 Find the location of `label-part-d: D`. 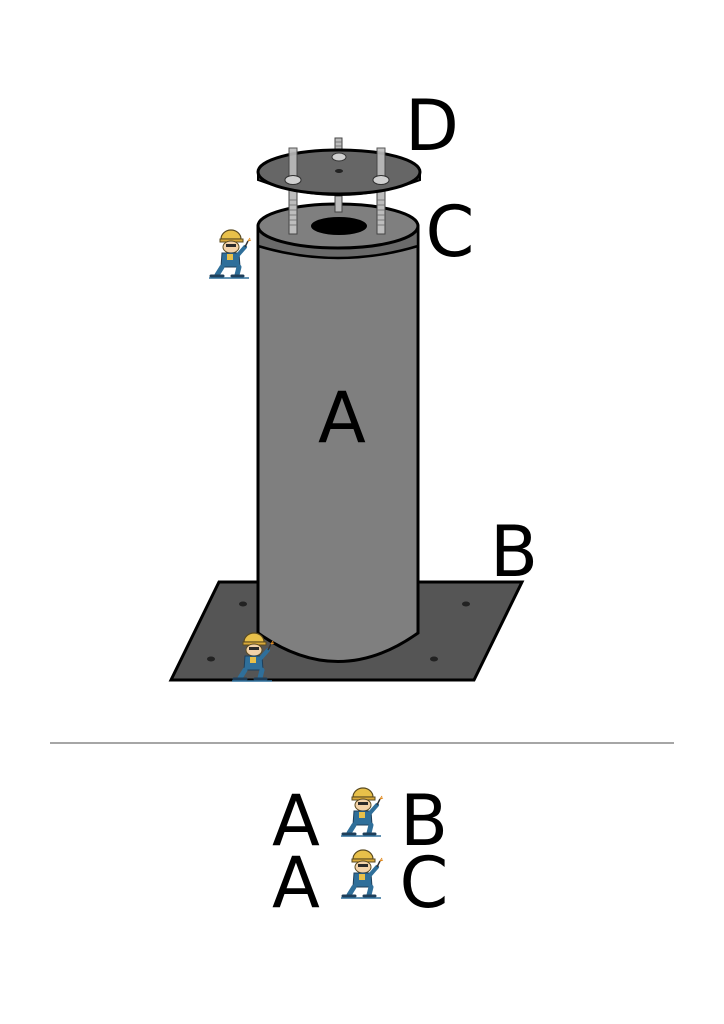

label-part-d: D is located at coordinates (432, 126).